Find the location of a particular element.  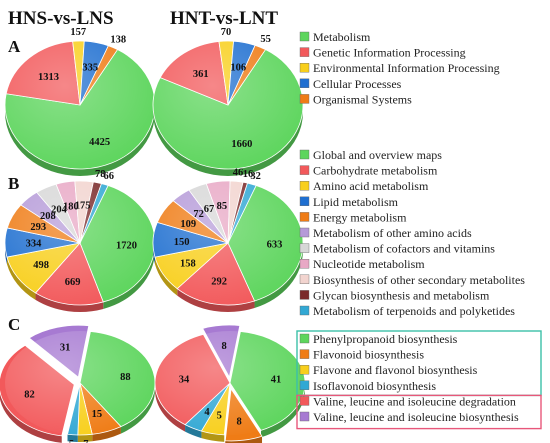

legend-entry: Organismal Systems is located at coordinates (362, 99).